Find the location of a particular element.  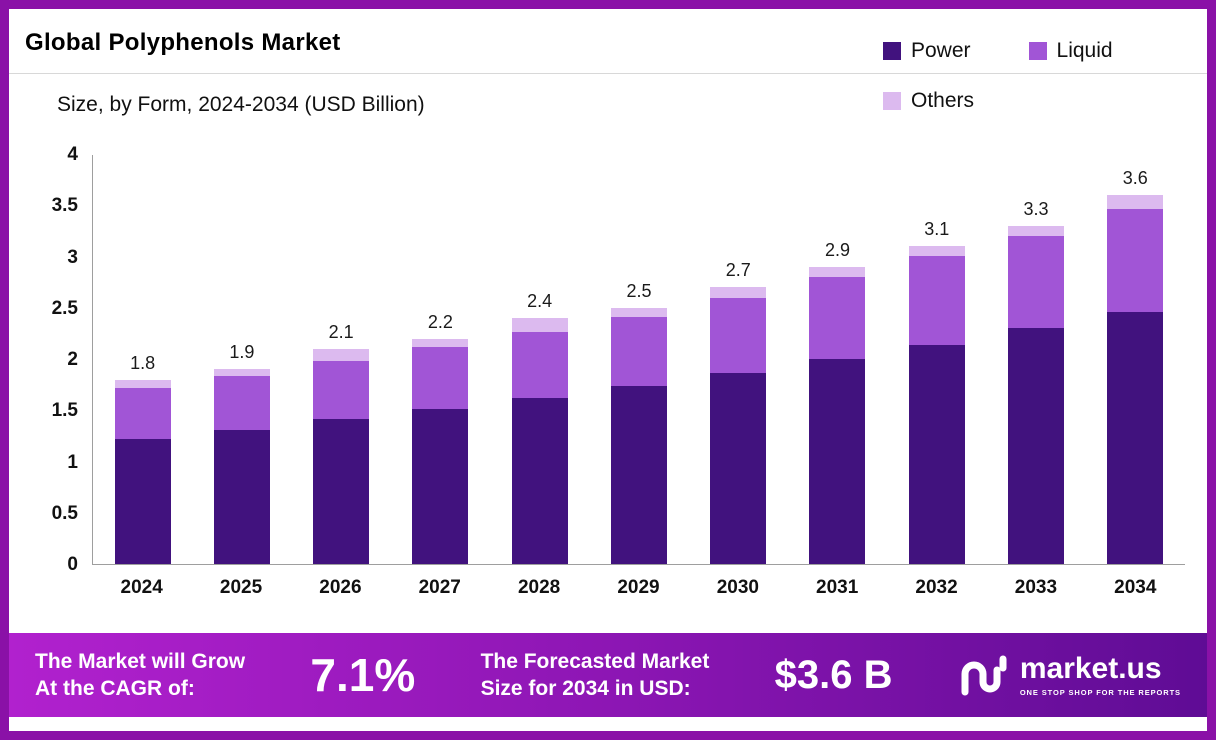

chart-legend: Power Liquid Others is located at coordinates (1033, 76).